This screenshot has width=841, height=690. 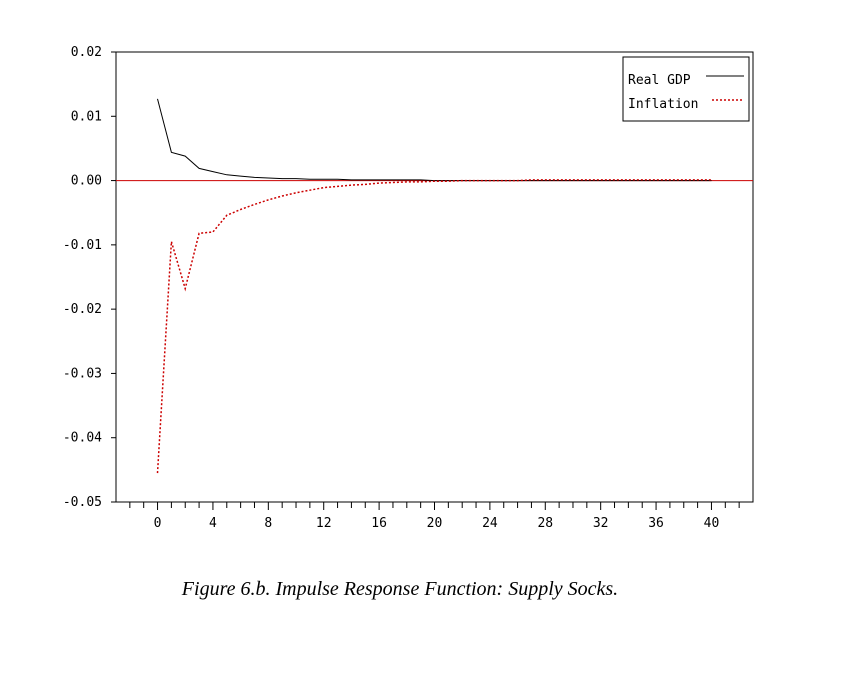 I want to click on x-tick-label: 0, so click(x=158, y=523).